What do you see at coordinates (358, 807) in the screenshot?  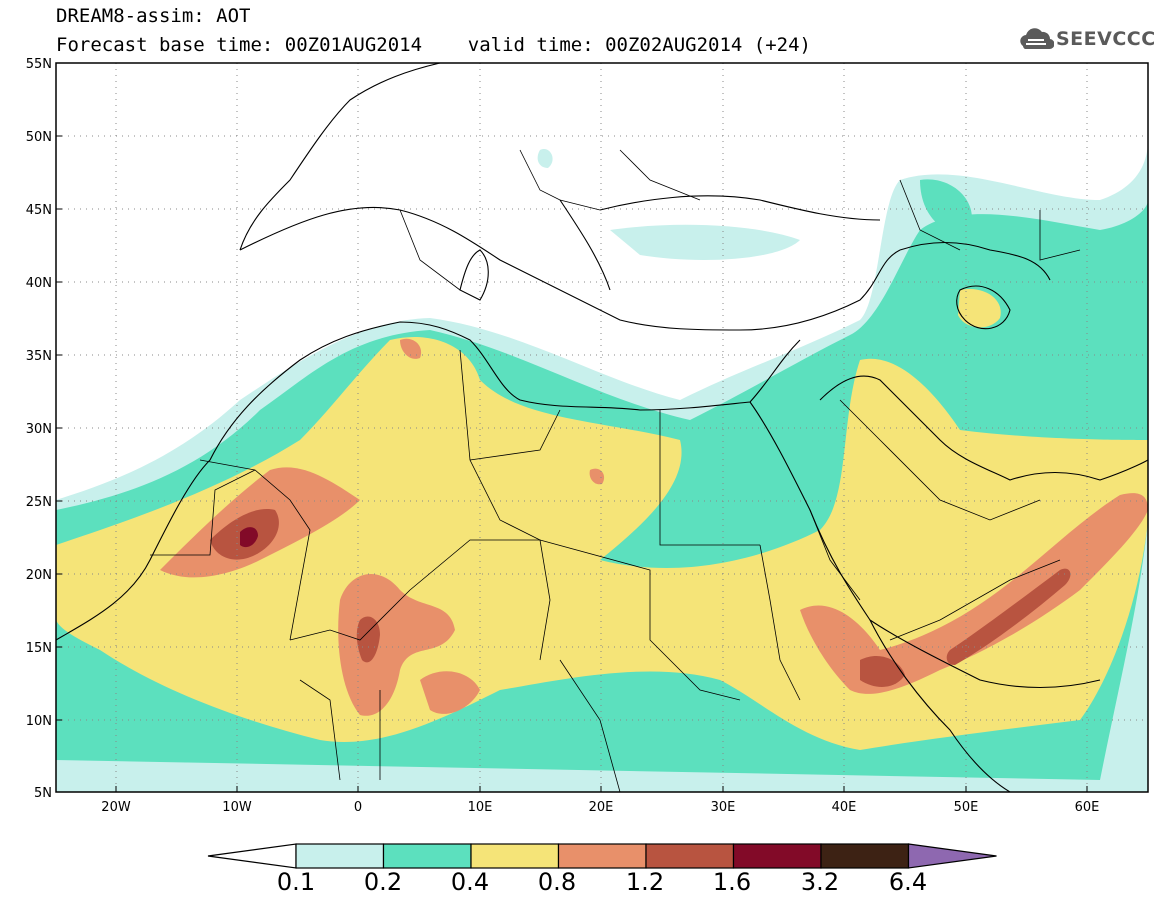 I see `lon-label: 0` at bounding box center [358, 807].